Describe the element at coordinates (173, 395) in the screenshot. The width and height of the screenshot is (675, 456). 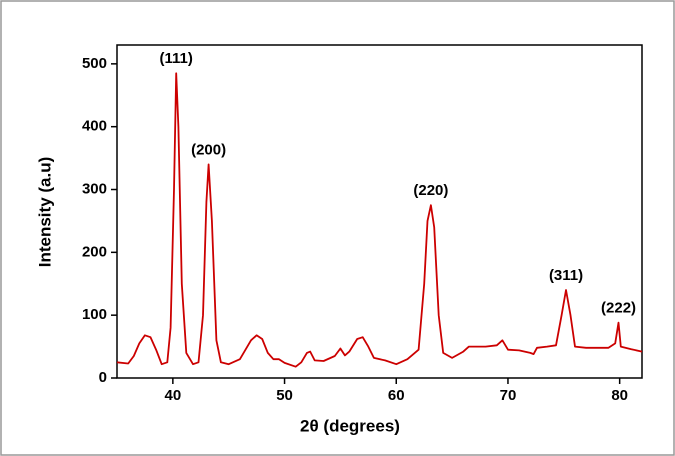
I see `x-tick-label: 40` at that location.